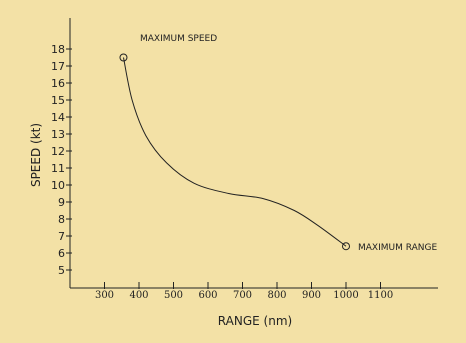  Describe the element at coordinates (311, 295) in the screenshot. I see `x-tick-label: 900` at that location.